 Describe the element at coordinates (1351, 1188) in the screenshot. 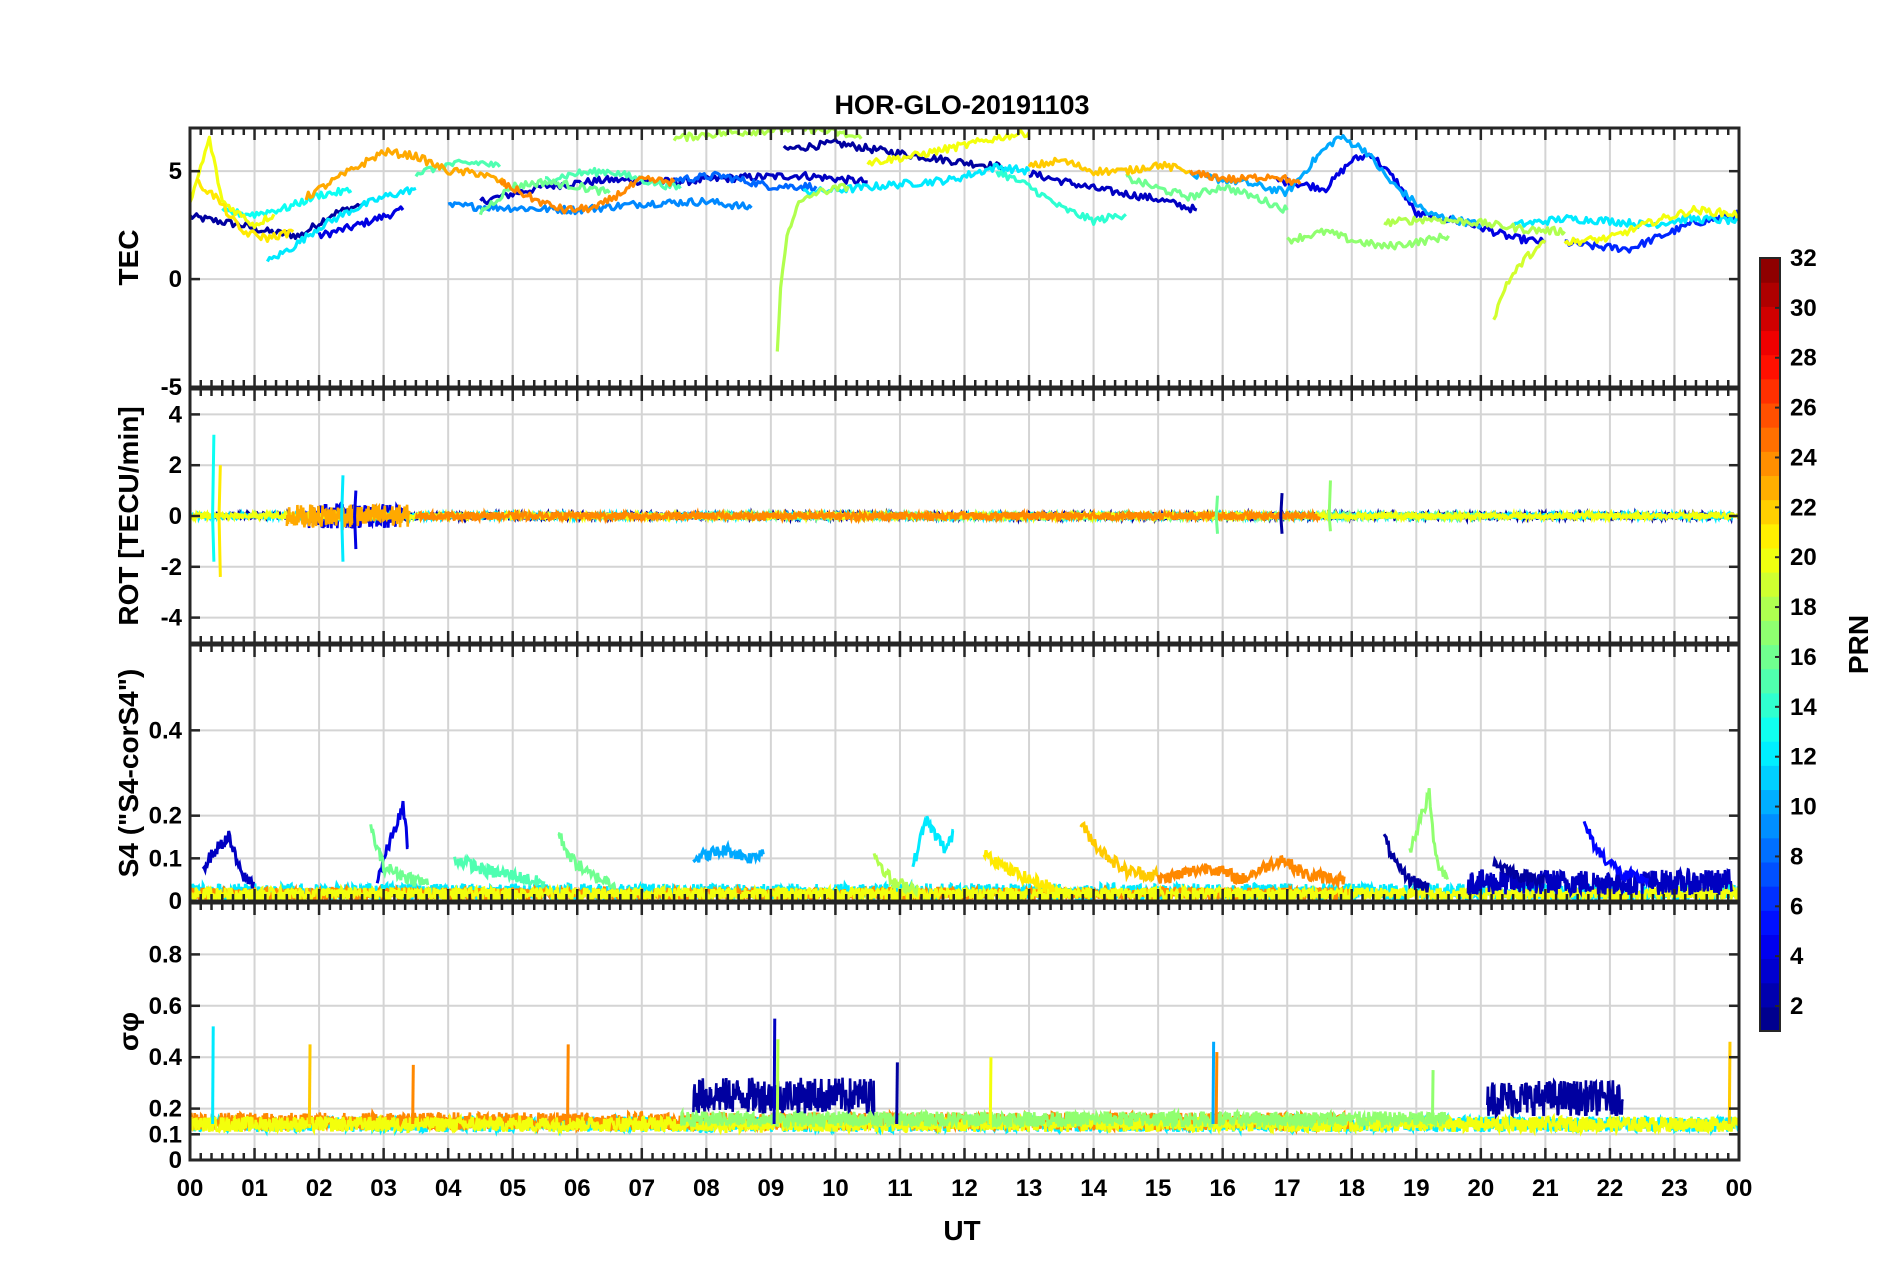

I see `x-tick-label: 18` at that location.